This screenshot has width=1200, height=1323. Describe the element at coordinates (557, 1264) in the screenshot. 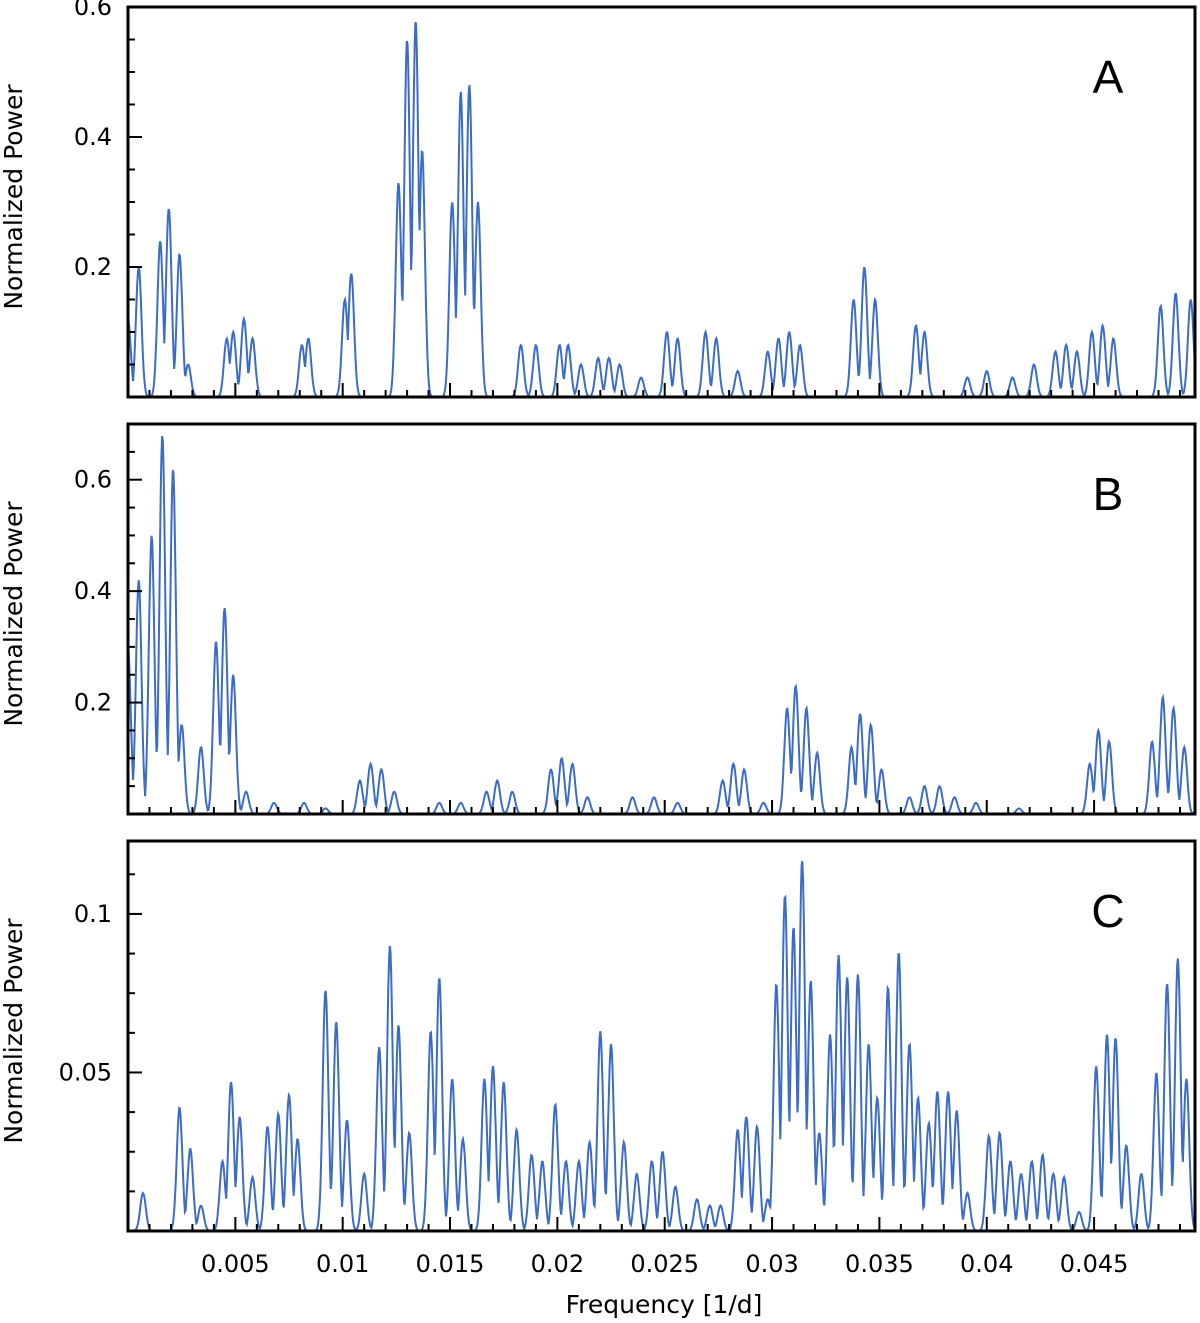

I see `xtick-label-3: 0.02` at that location.